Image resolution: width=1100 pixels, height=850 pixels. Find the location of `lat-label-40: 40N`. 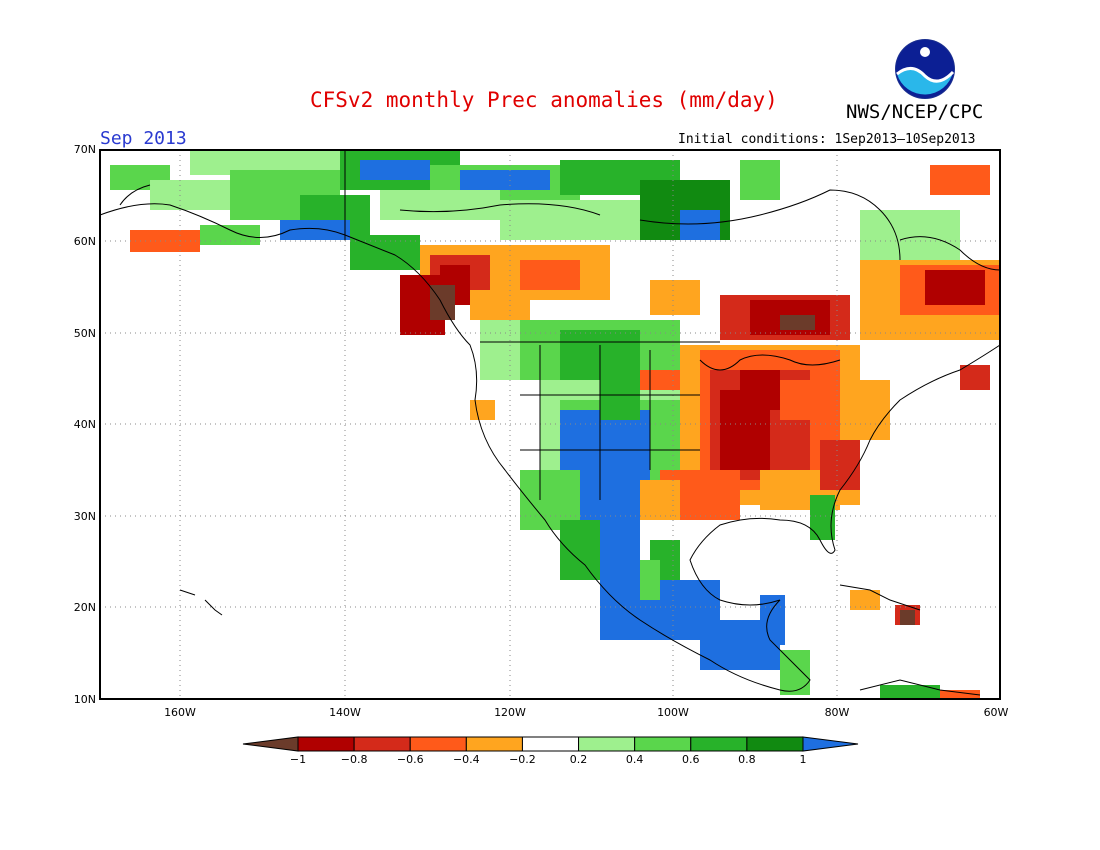

lat-label-40: 40N is located at coordinates (84, 424).